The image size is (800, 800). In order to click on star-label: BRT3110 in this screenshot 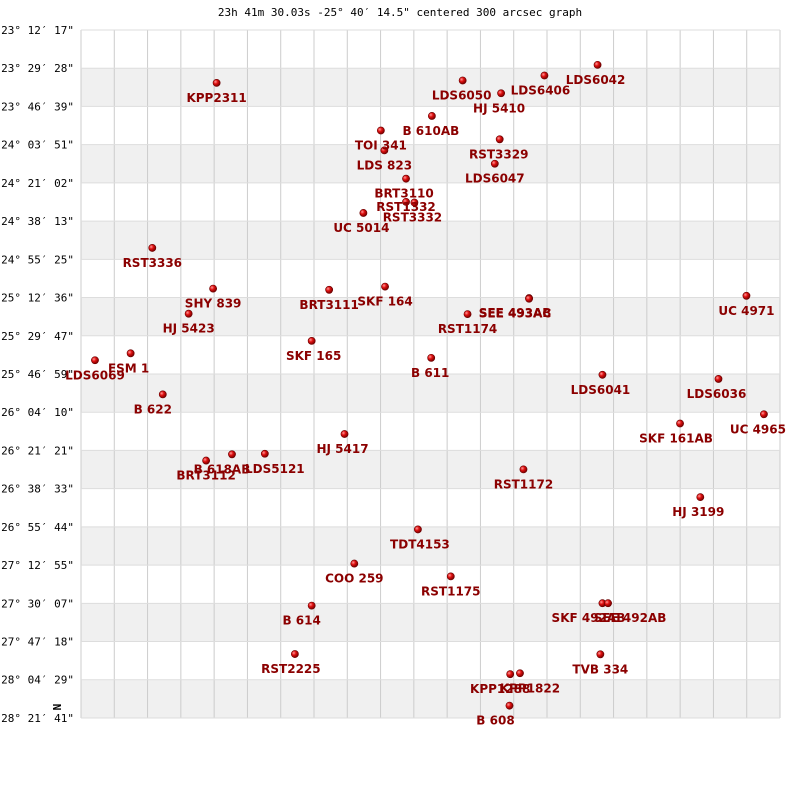, I will do `click(403, 194)`.